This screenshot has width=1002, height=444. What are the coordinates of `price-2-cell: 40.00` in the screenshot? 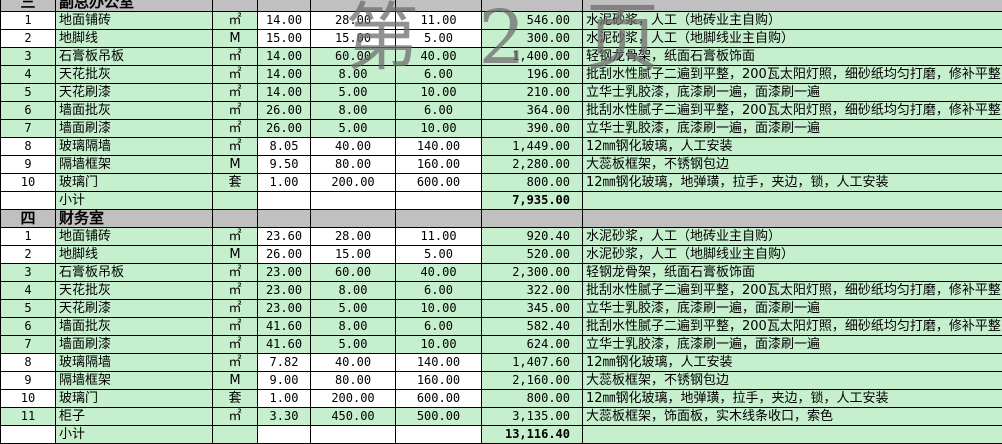 It's located at (439, 273).